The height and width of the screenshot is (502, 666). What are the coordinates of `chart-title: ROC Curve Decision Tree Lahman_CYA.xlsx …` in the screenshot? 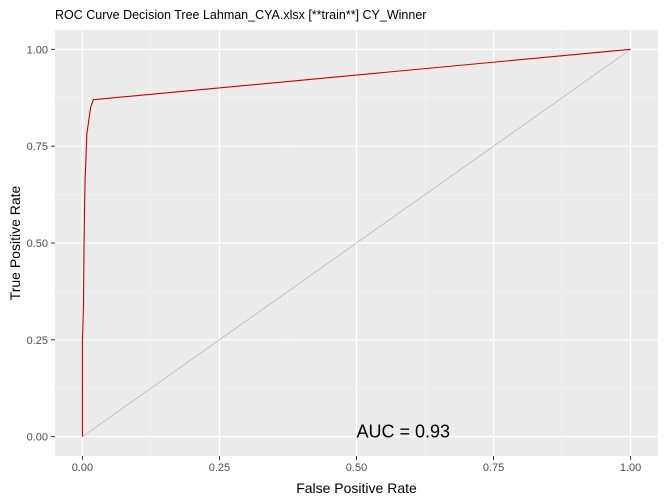 It's located at (240, 15).